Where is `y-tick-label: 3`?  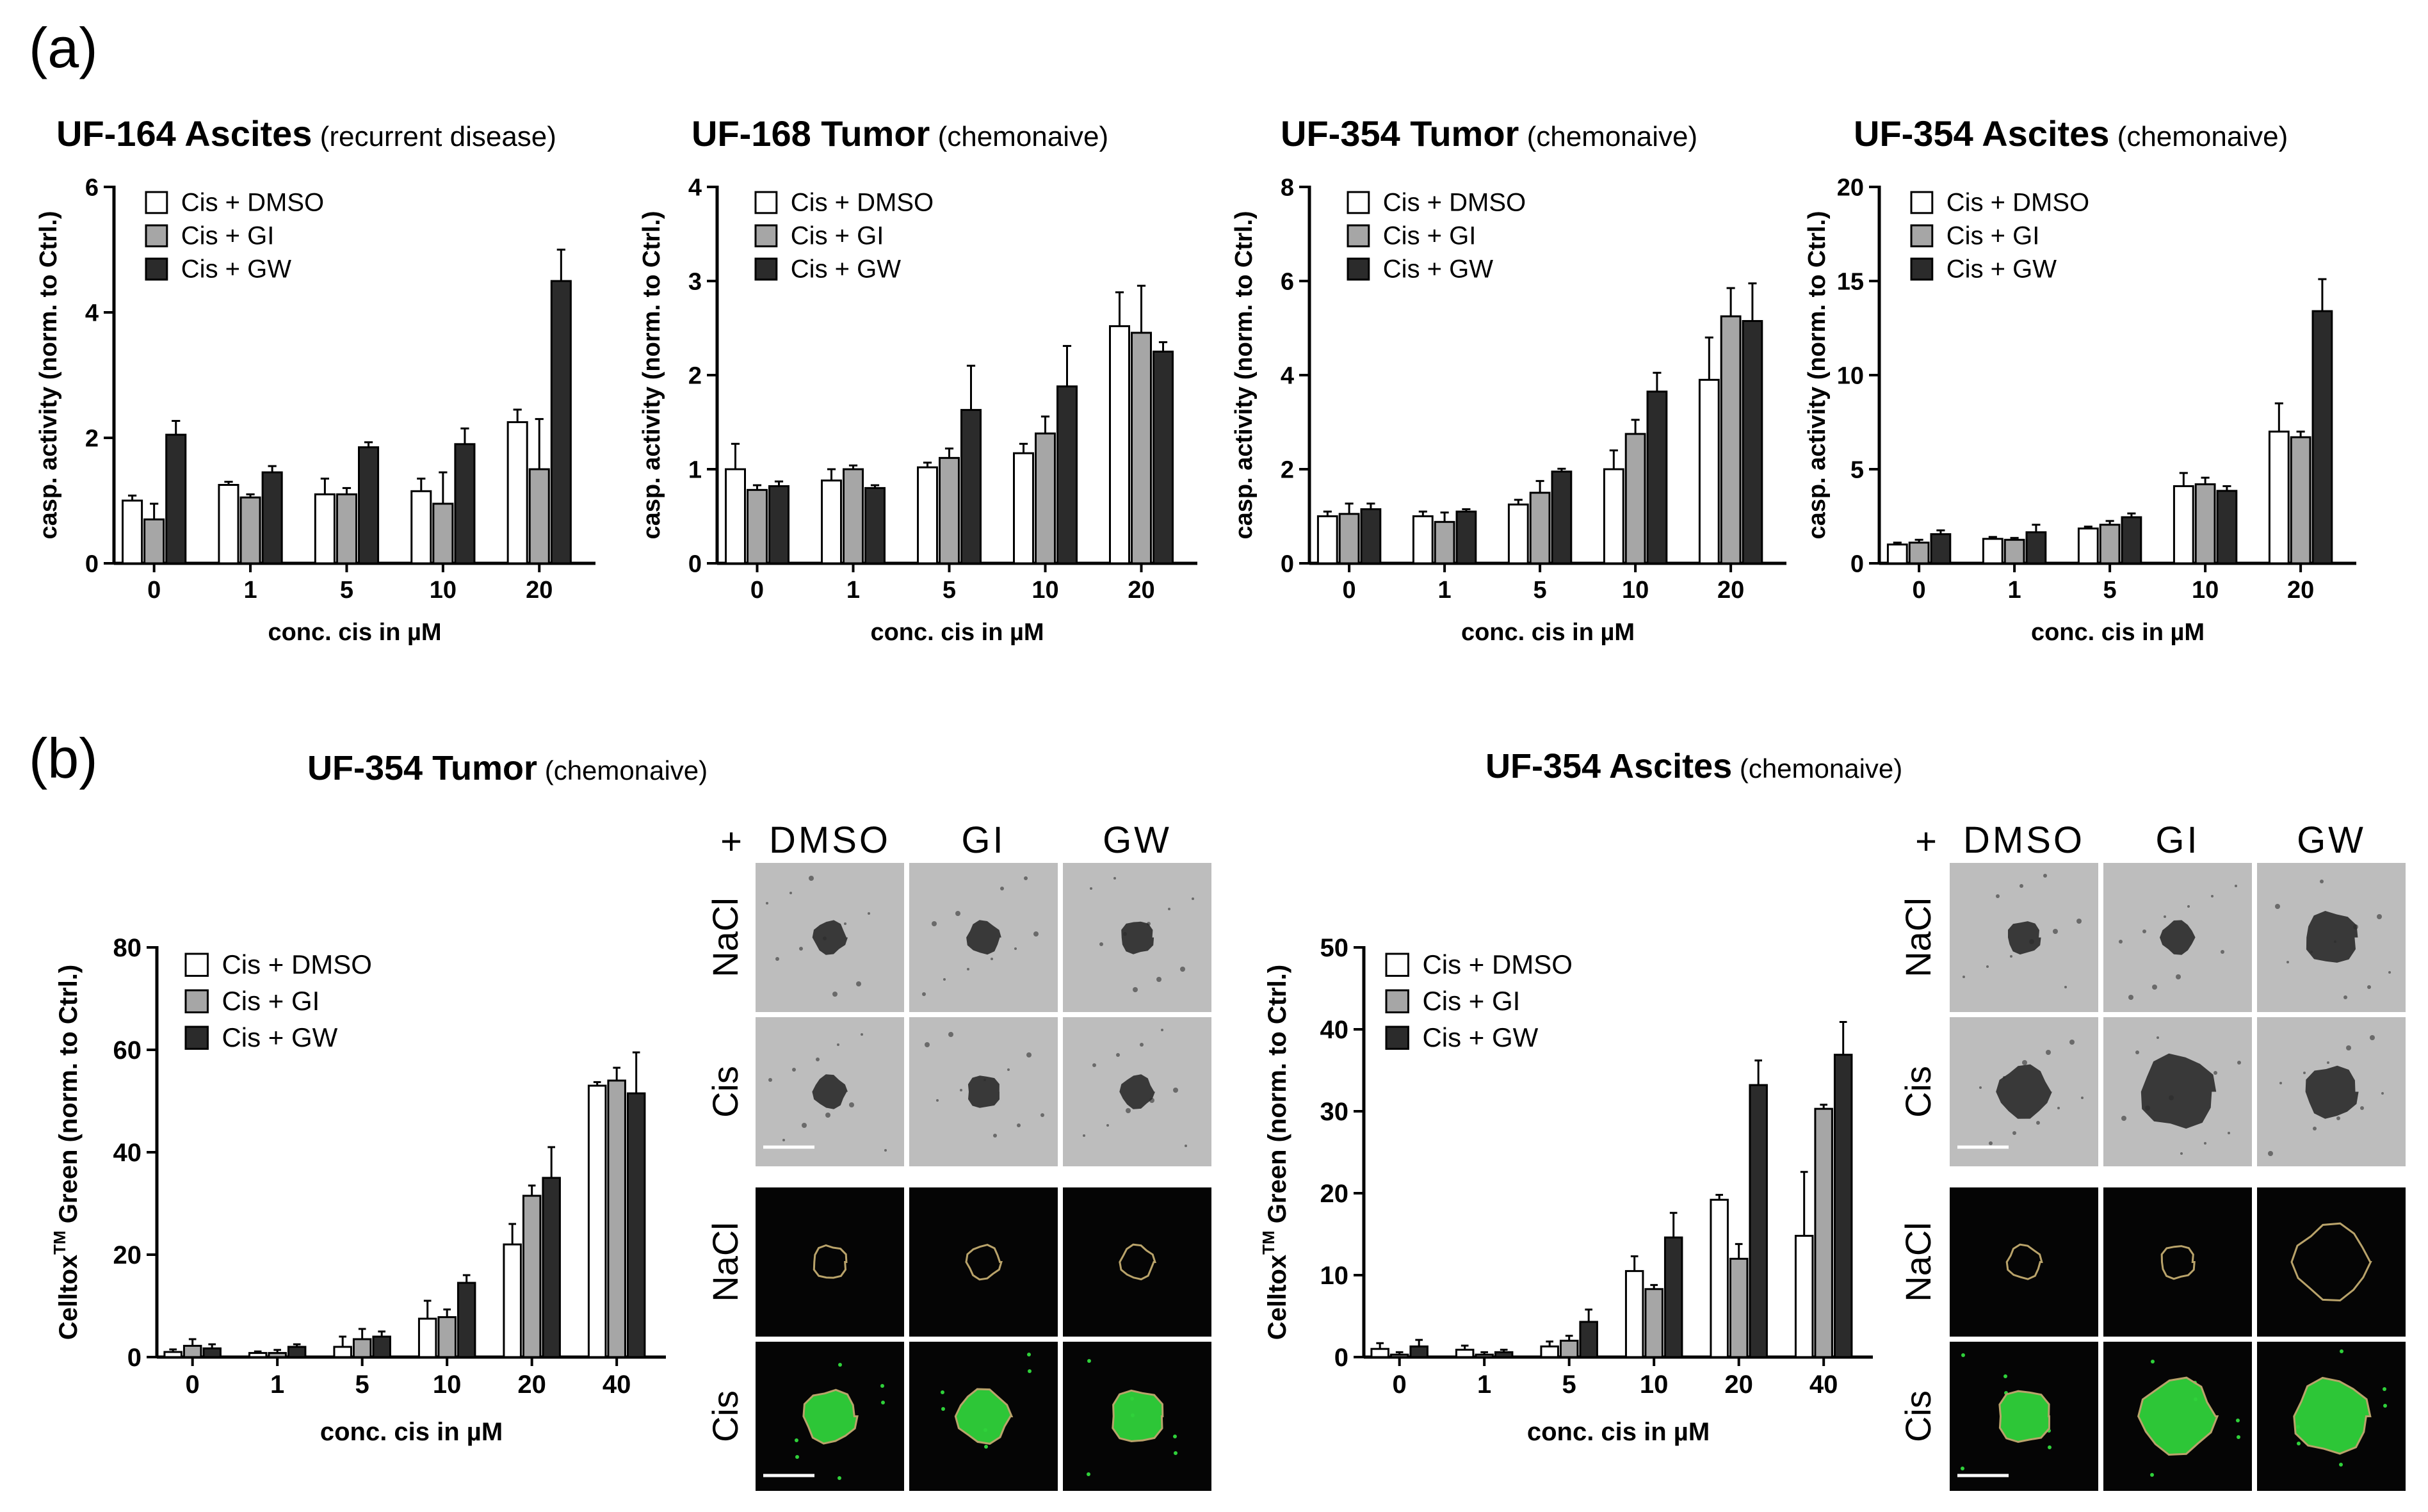 y-tick-label: 3 is located at coordinates (695, 281).